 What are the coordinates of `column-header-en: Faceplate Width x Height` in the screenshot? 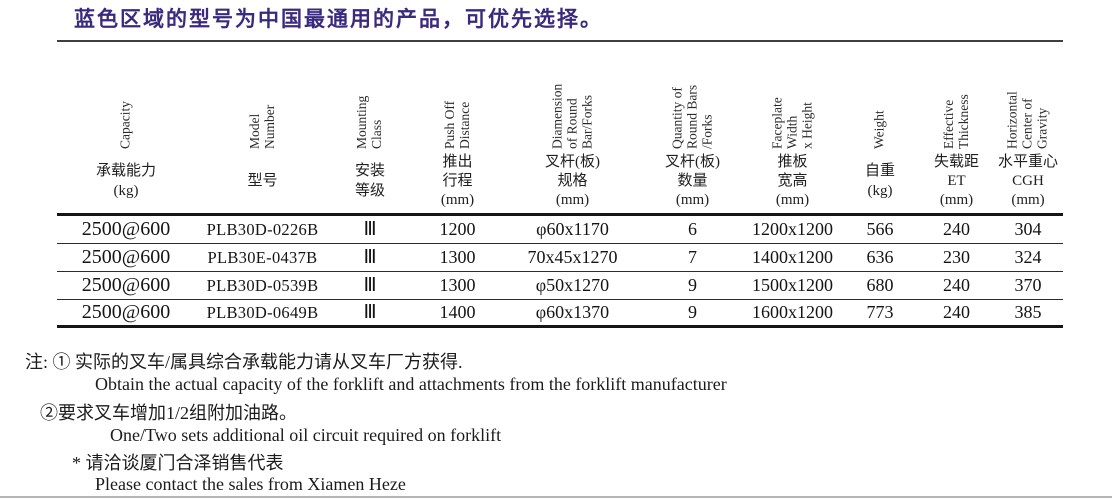 It's located at (791, 122).